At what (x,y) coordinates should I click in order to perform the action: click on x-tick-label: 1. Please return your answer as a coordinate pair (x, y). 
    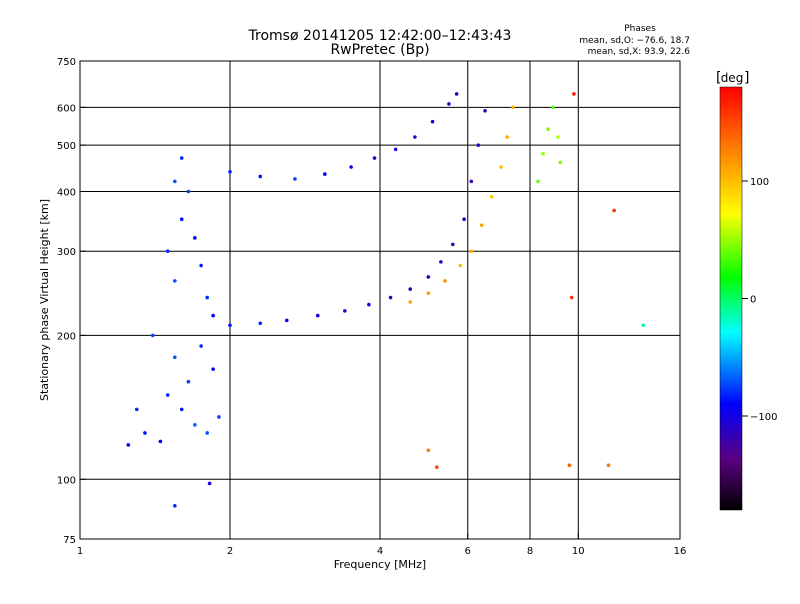
    Looking at the image, I should click on (80, 551).